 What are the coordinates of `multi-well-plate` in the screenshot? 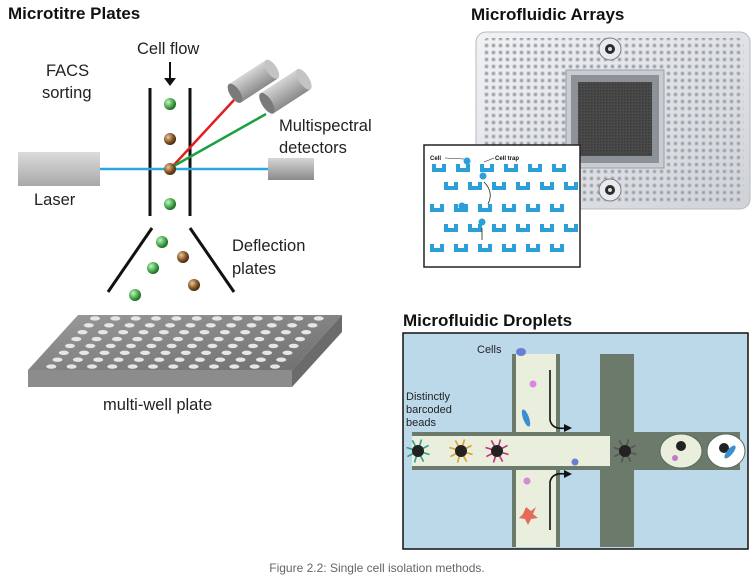 It's located at (185, 351).